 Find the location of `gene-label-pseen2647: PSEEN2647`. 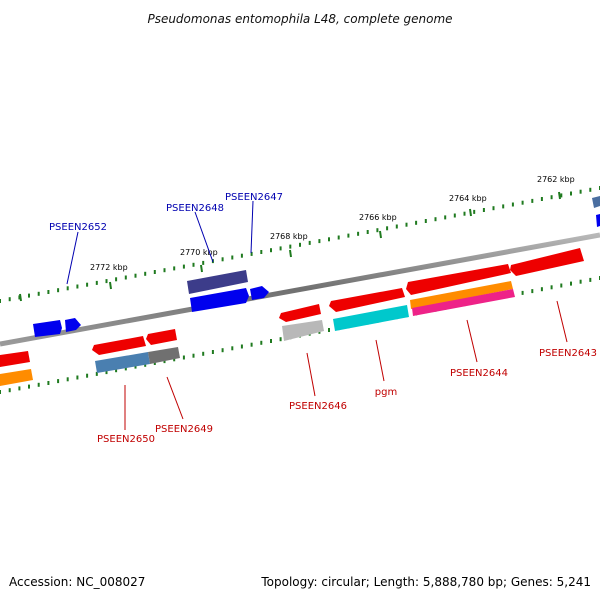

gene-label-pseen2647: PSEEN2647 is located at coordinates (254, 197).